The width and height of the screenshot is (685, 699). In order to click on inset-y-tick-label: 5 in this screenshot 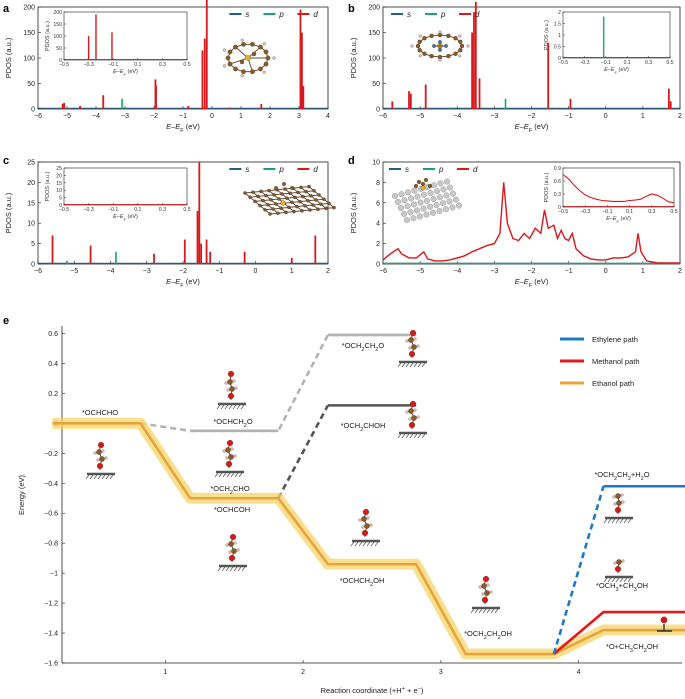, I will do `click(60, 199)`.